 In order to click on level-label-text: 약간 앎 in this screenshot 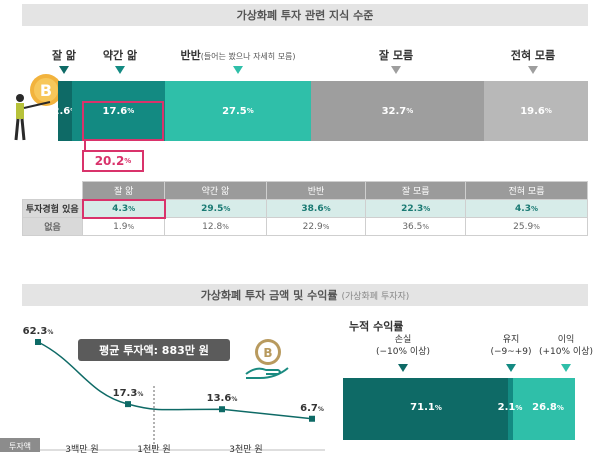, I will do `click(120, 55)`.